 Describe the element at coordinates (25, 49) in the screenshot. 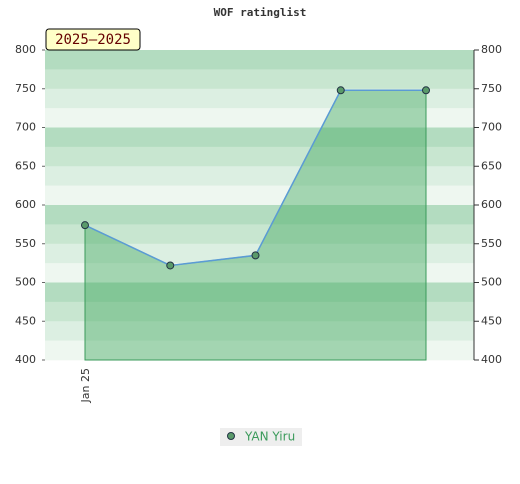

I see `y-tick-label: 800` at that location.